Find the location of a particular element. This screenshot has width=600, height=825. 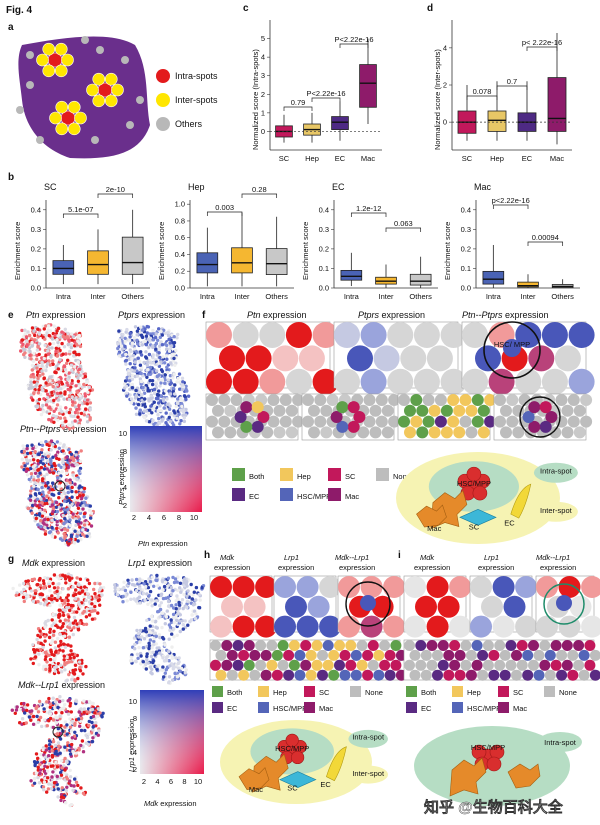

panel-d-label: d is located at coordinates (430, 8).